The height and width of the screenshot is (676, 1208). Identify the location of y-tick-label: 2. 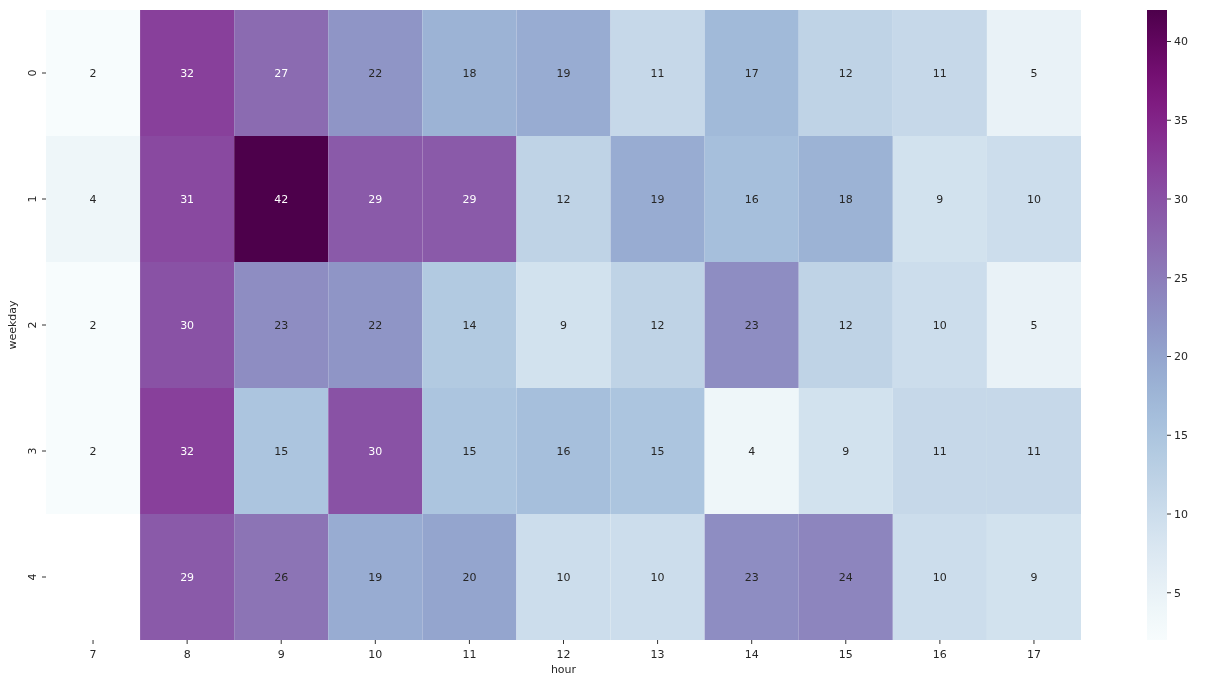
(32, 325).